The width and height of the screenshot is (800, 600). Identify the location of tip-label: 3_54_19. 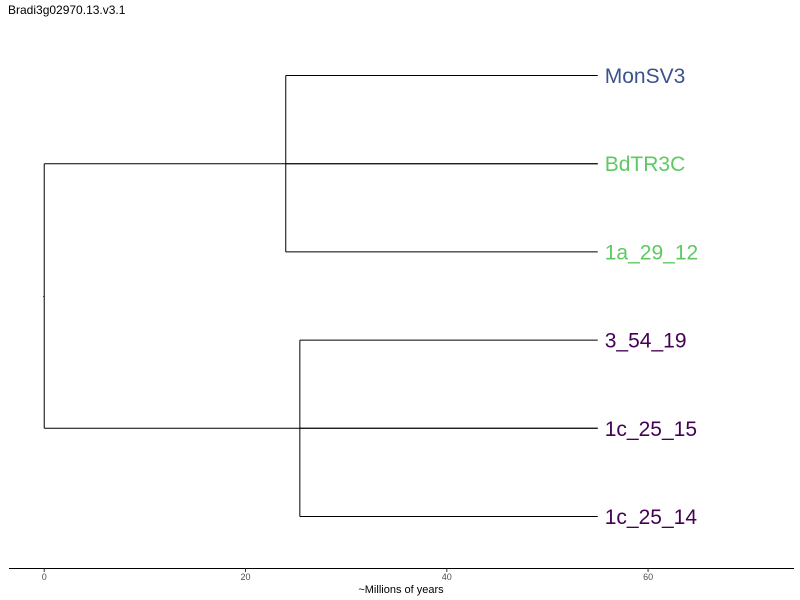
(646, 341).